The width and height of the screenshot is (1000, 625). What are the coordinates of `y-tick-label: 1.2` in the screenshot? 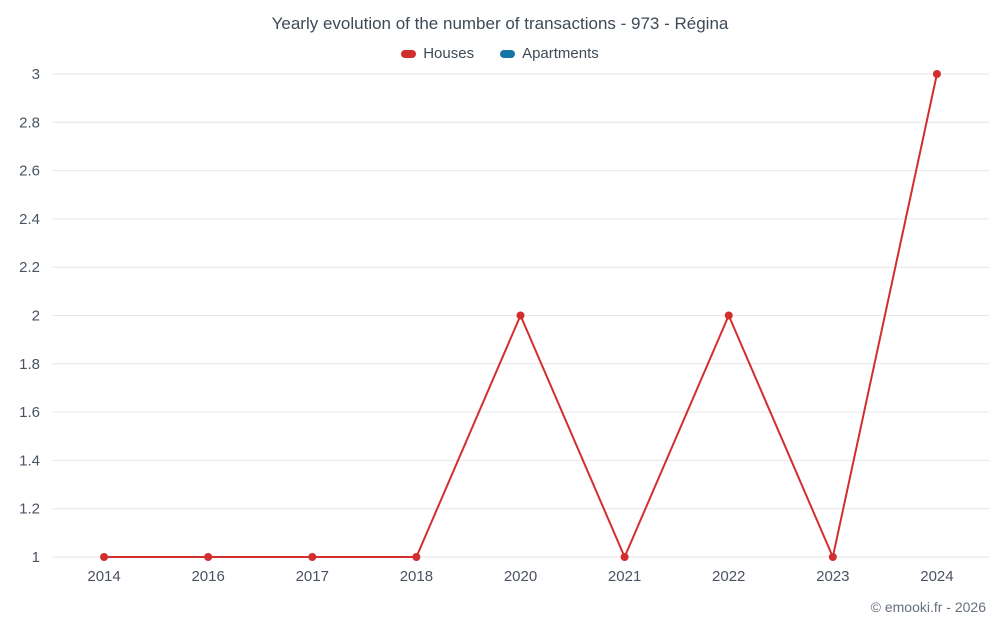 It's located at (29, 509).